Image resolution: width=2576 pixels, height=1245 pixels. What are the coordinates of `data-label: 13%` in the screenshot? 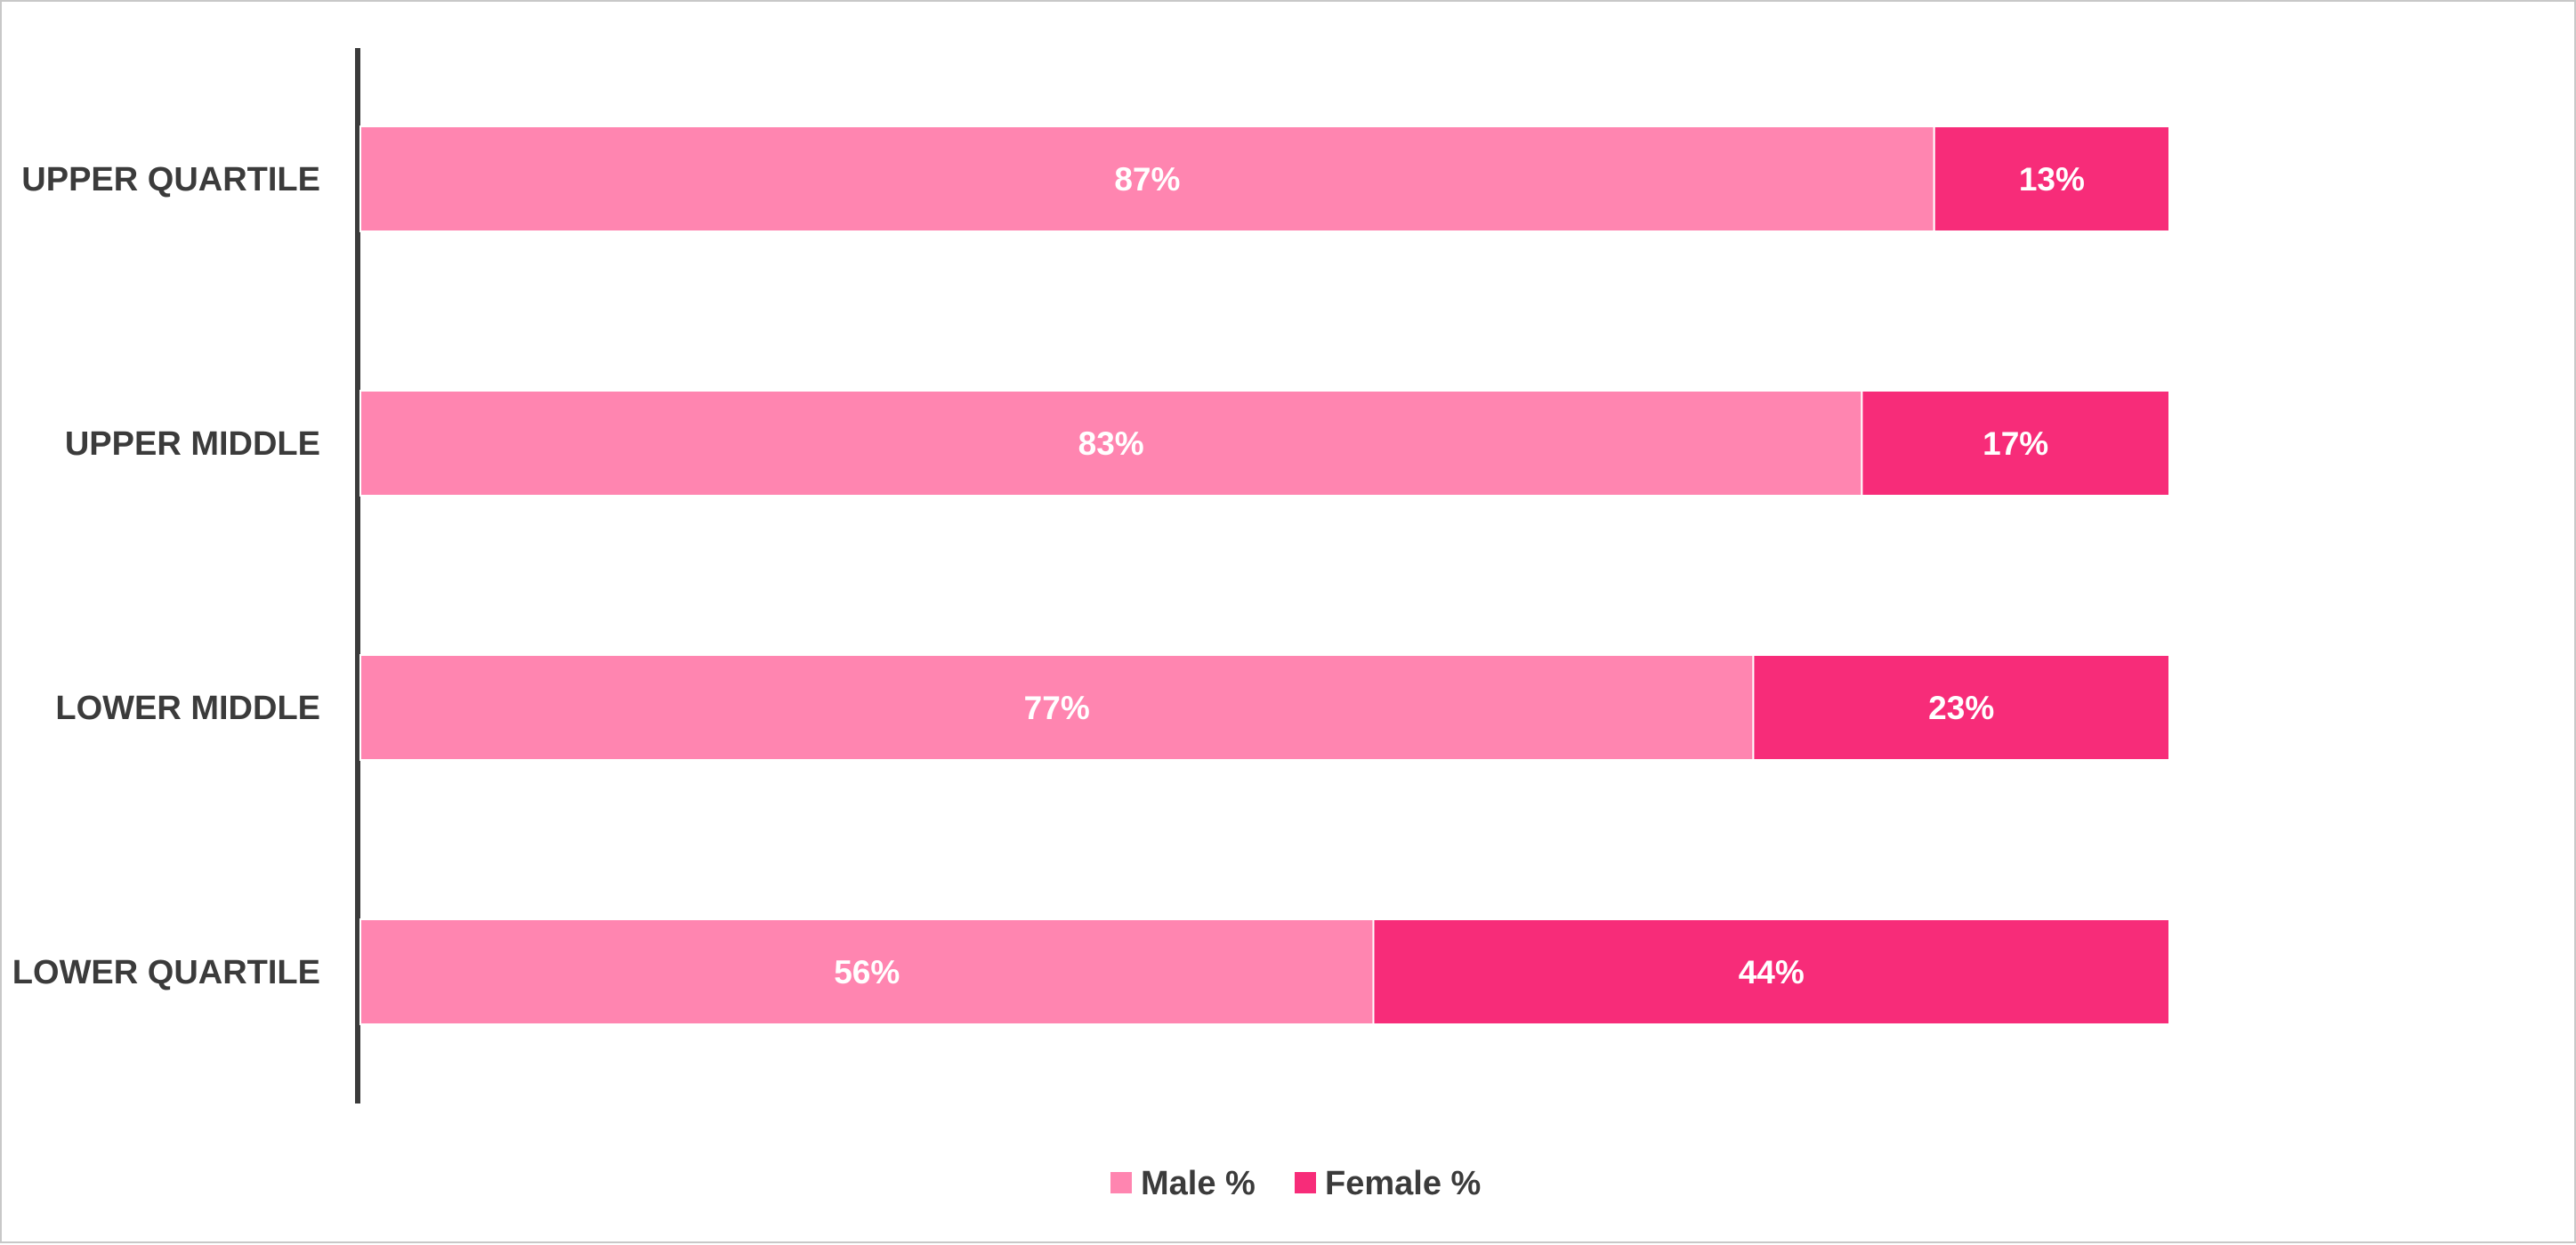 It's located at (2052, 179).